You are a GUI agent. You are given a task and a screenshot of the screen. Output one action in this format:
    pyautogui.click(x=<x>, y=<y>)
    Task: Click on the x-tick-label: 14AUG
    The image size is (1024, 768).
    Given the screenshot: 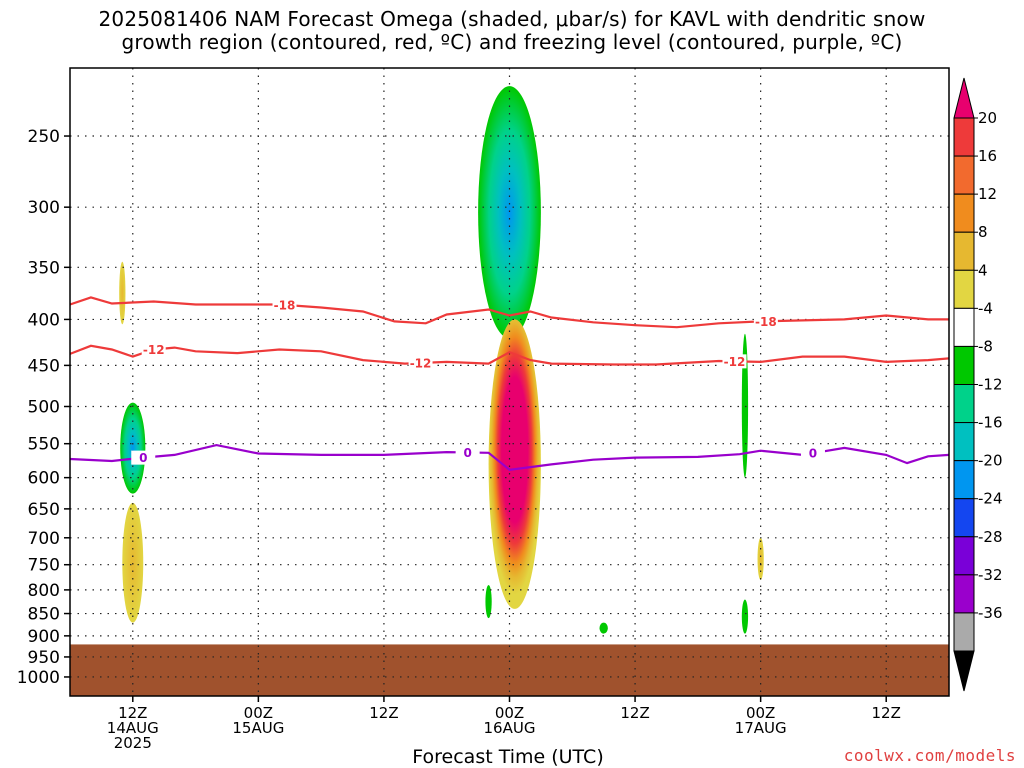 What is the action you would take?
    pyautogui.click(x=133, y=728)
    